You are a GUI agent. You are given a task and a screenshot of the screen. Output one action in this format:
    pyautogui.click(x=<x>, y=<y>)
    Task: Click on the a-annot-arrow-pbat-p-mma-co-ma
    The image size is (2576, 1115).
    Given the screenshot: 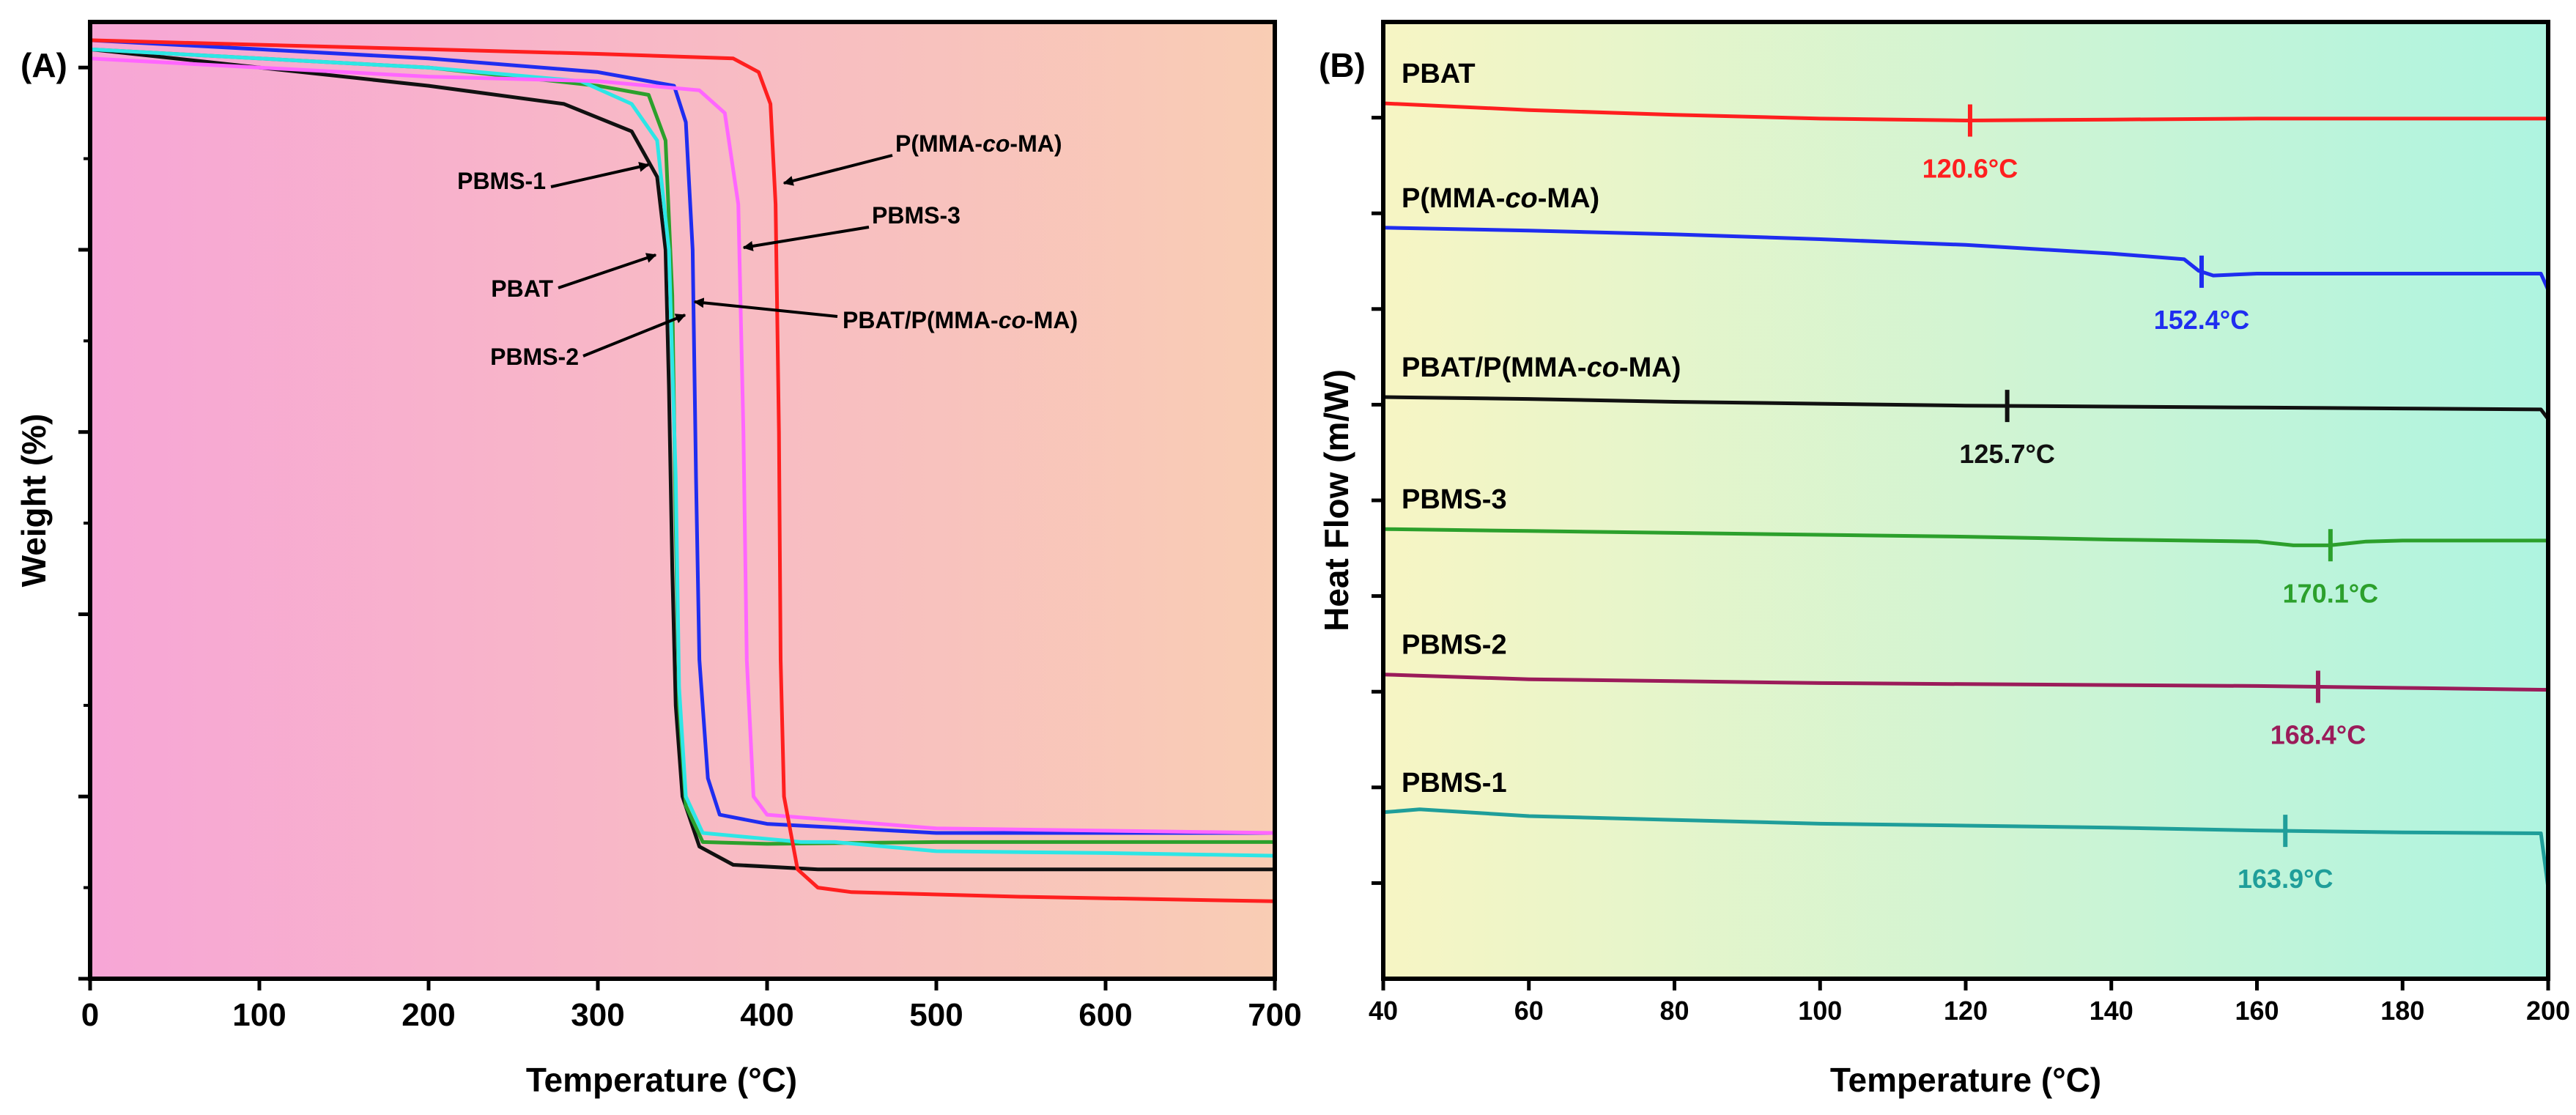 What is the action you would take?
    pyautogui.click(x=765, y=307)
    